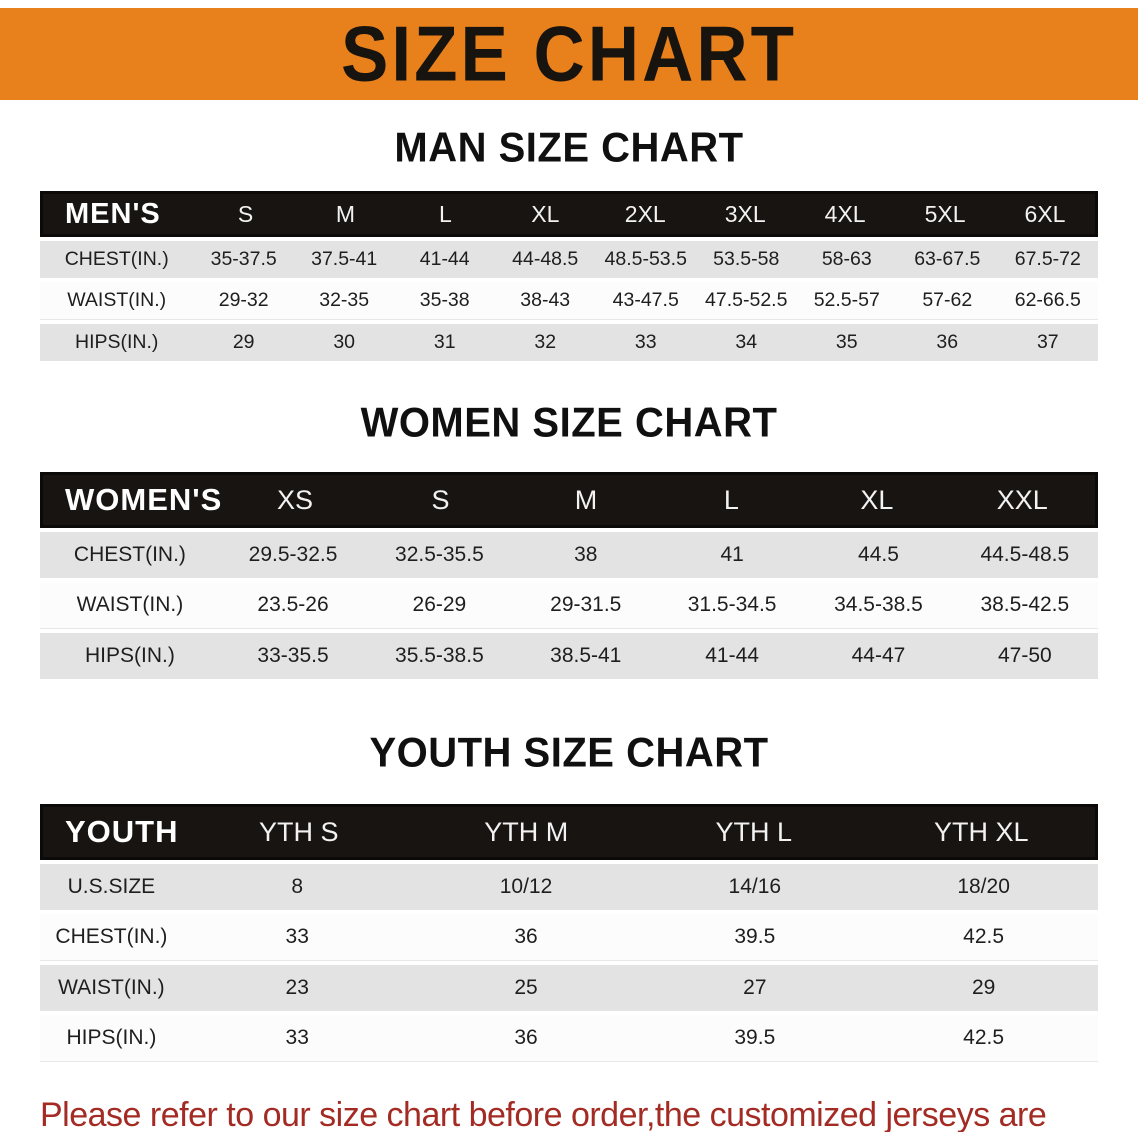  Describe the element at coordinates (526, 886) in the screenshot. I see `size-value: 10/12` at that location.